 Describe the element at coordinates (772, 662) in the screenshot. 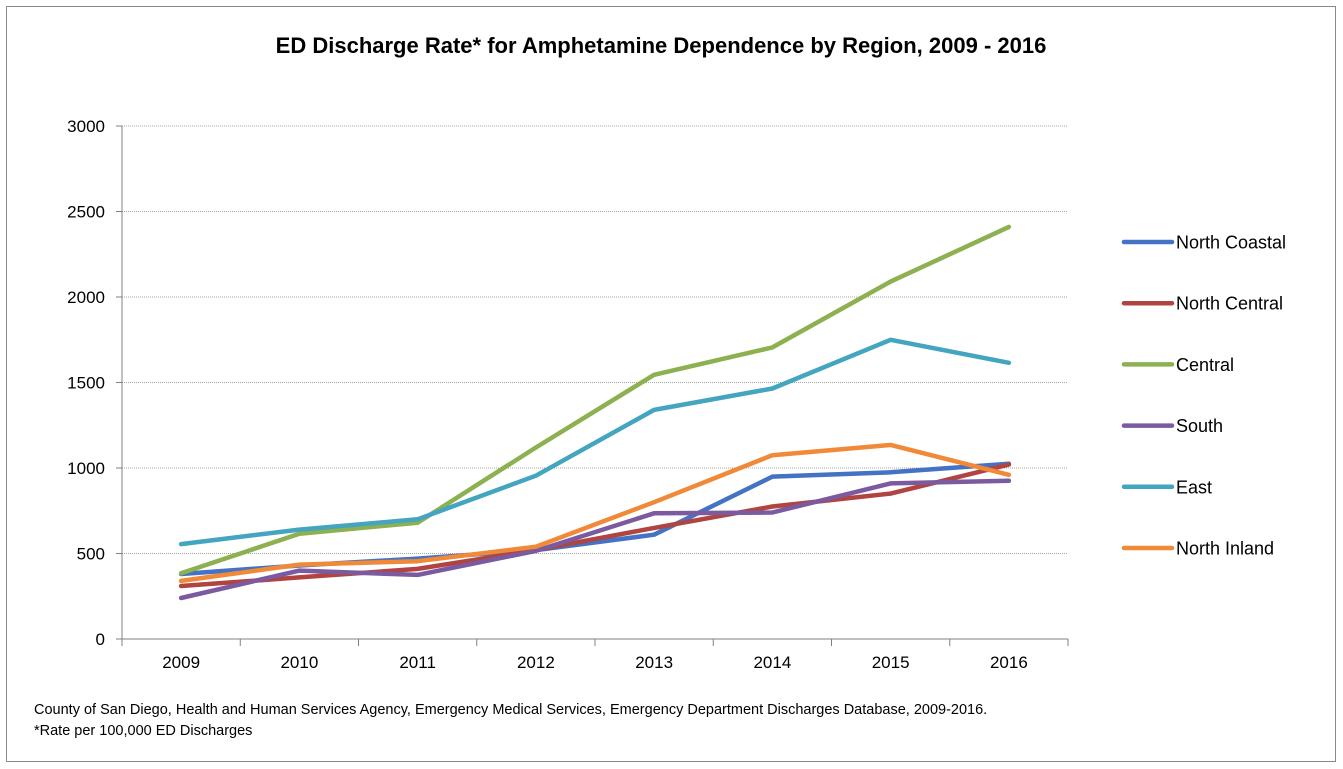

I see `x-tick-label: 2014` at that location.